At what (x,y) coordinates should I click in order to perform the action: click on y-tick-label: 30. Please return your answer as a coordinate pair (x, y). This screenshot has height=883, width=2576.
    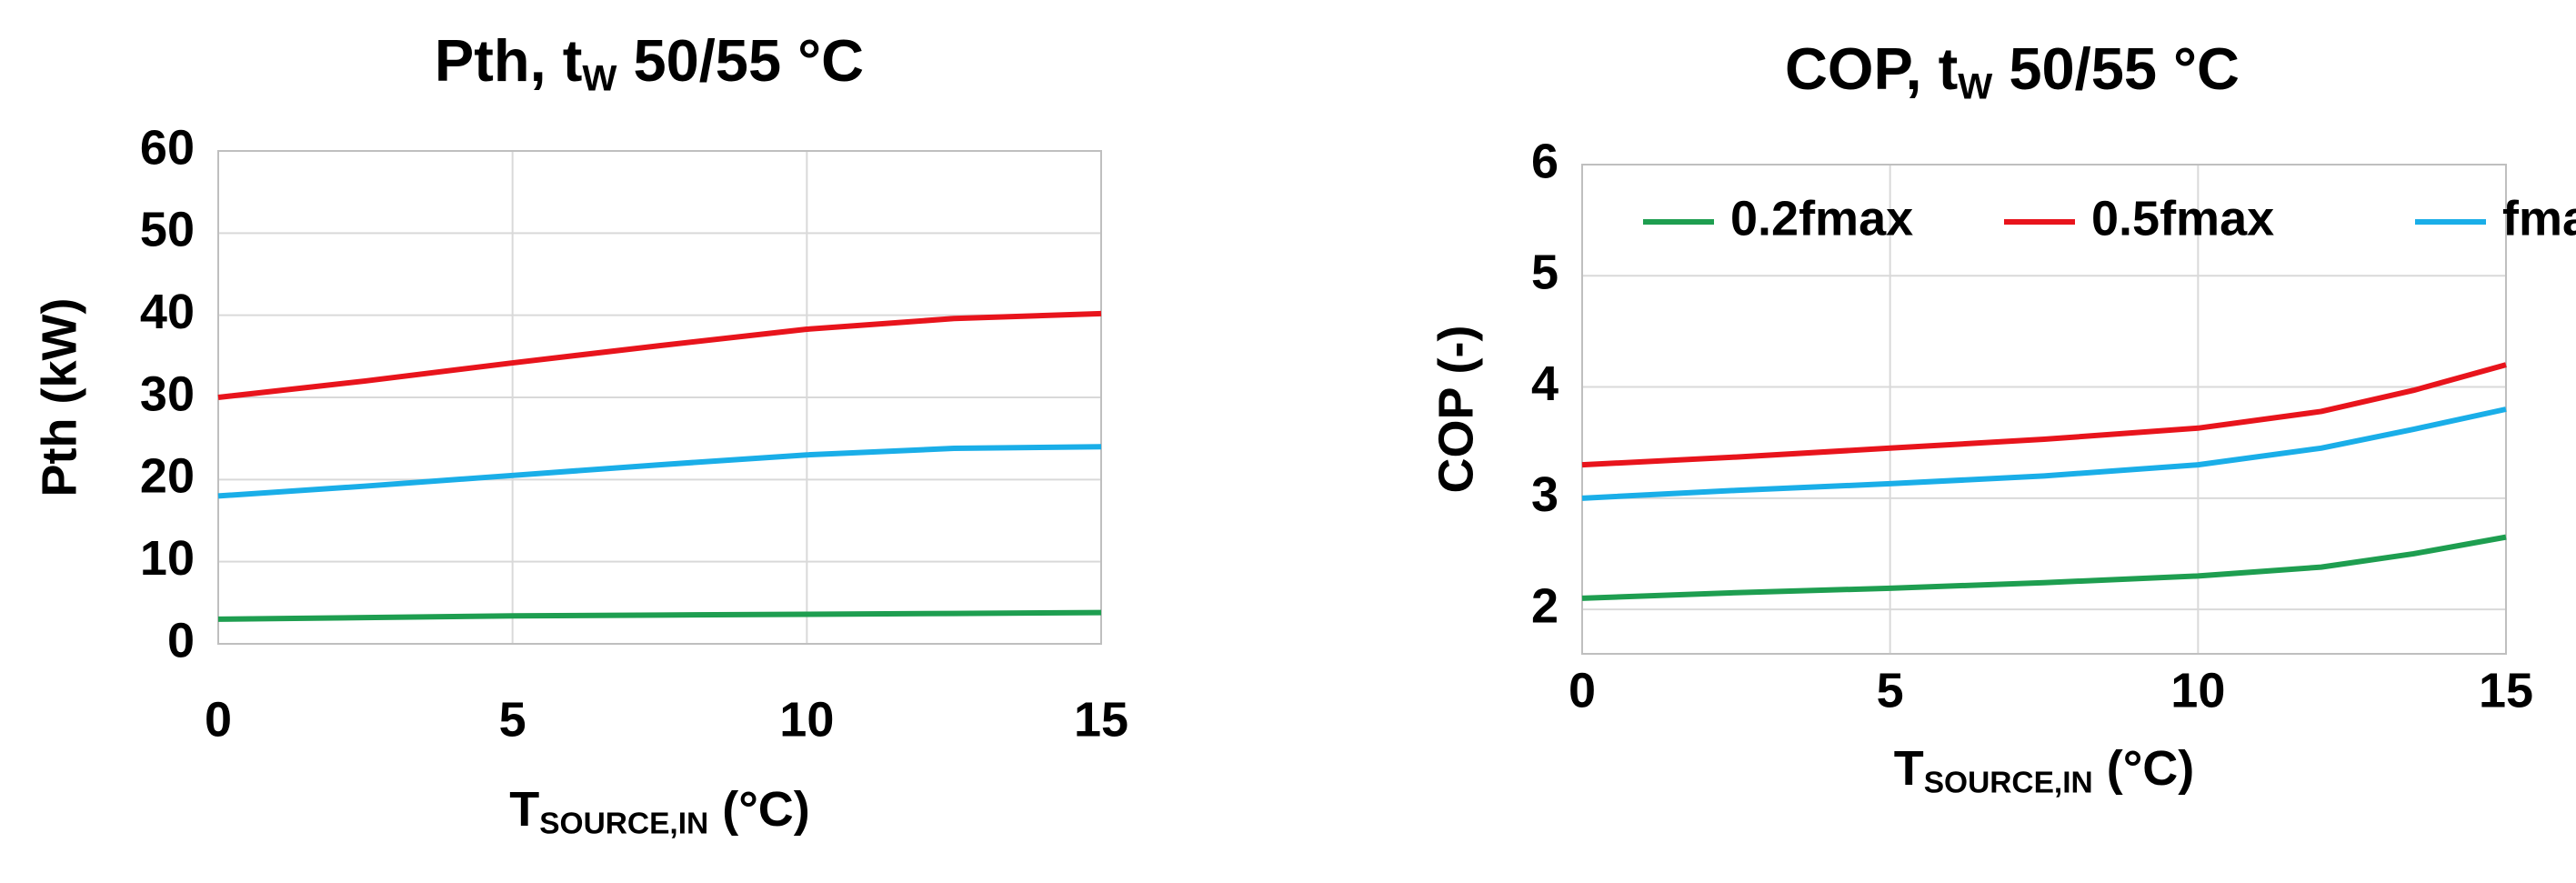
    Looking at the image, I should click on (168, 393).